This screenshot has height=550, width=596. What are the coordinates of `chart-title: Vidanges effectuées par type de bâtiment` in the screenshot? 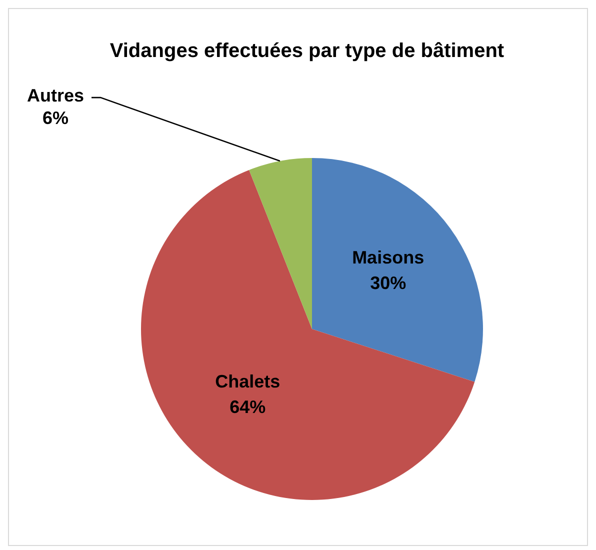 It's located at (307, 51).